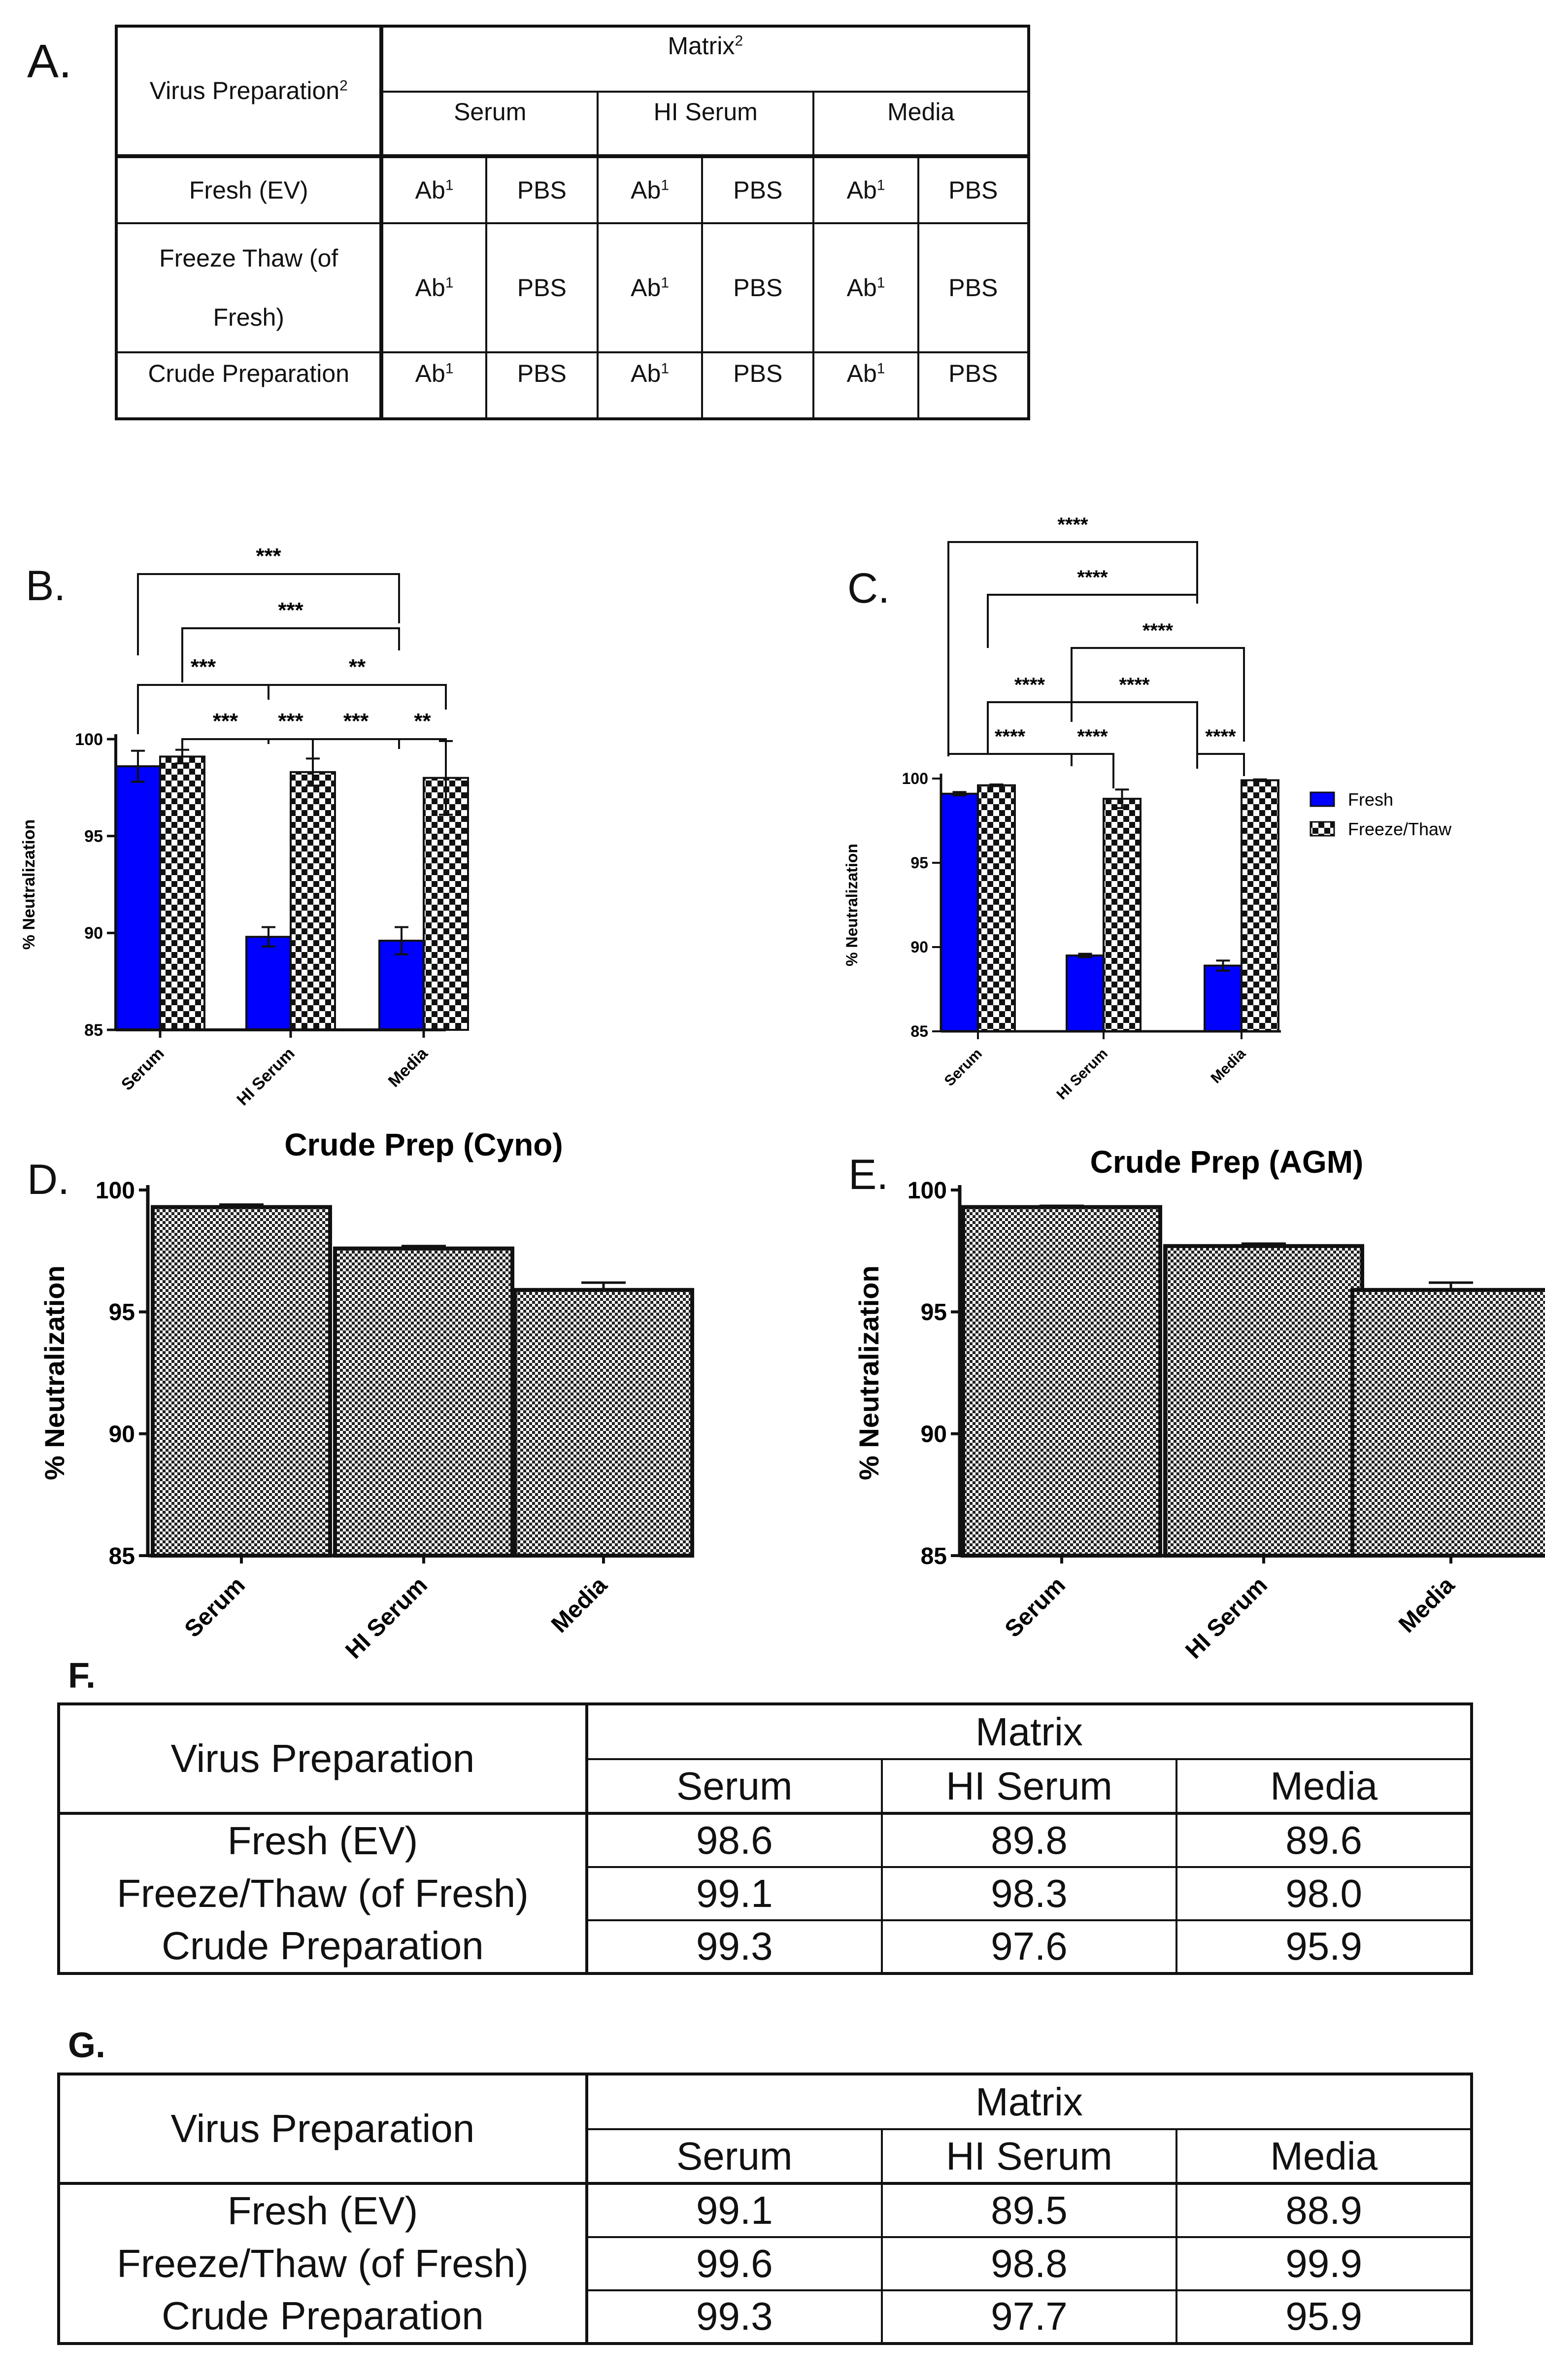  Describe the element at coordinates (249, 287) in the screenshot. I see `row-label: Freeze Thaw (of Fresh)` at that location.